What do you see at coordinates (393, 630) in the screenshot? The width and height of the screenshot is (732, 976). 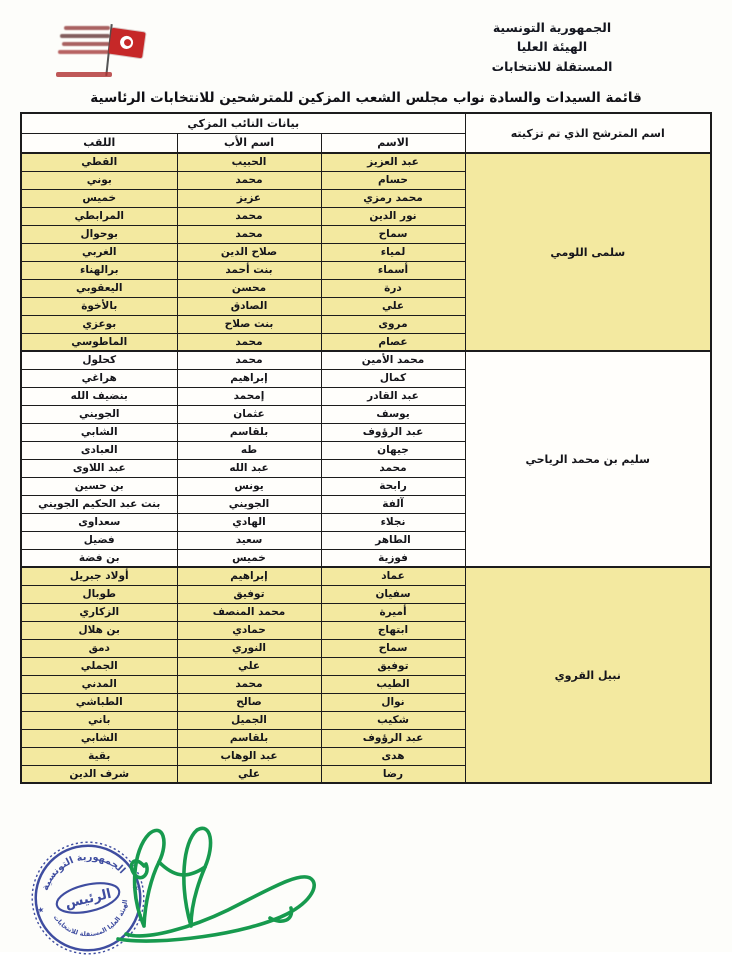 I see `deputy-first-name-cell: ابتهاج` at bounding box center [393, 630].